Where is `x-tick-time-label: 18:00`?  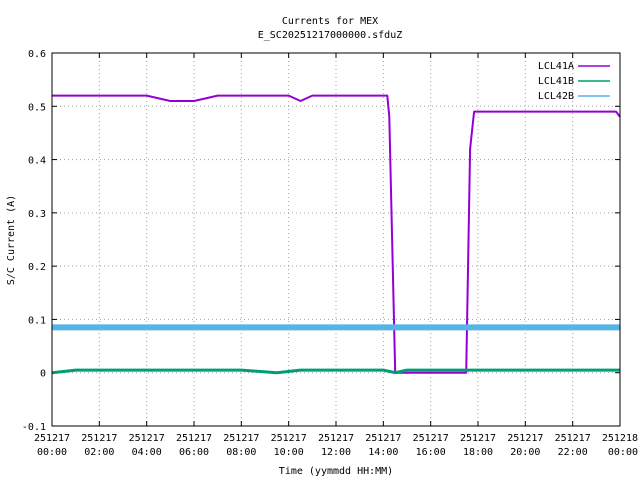 x-tick-time-label: 18:00 is located at coordinates (478, 452).